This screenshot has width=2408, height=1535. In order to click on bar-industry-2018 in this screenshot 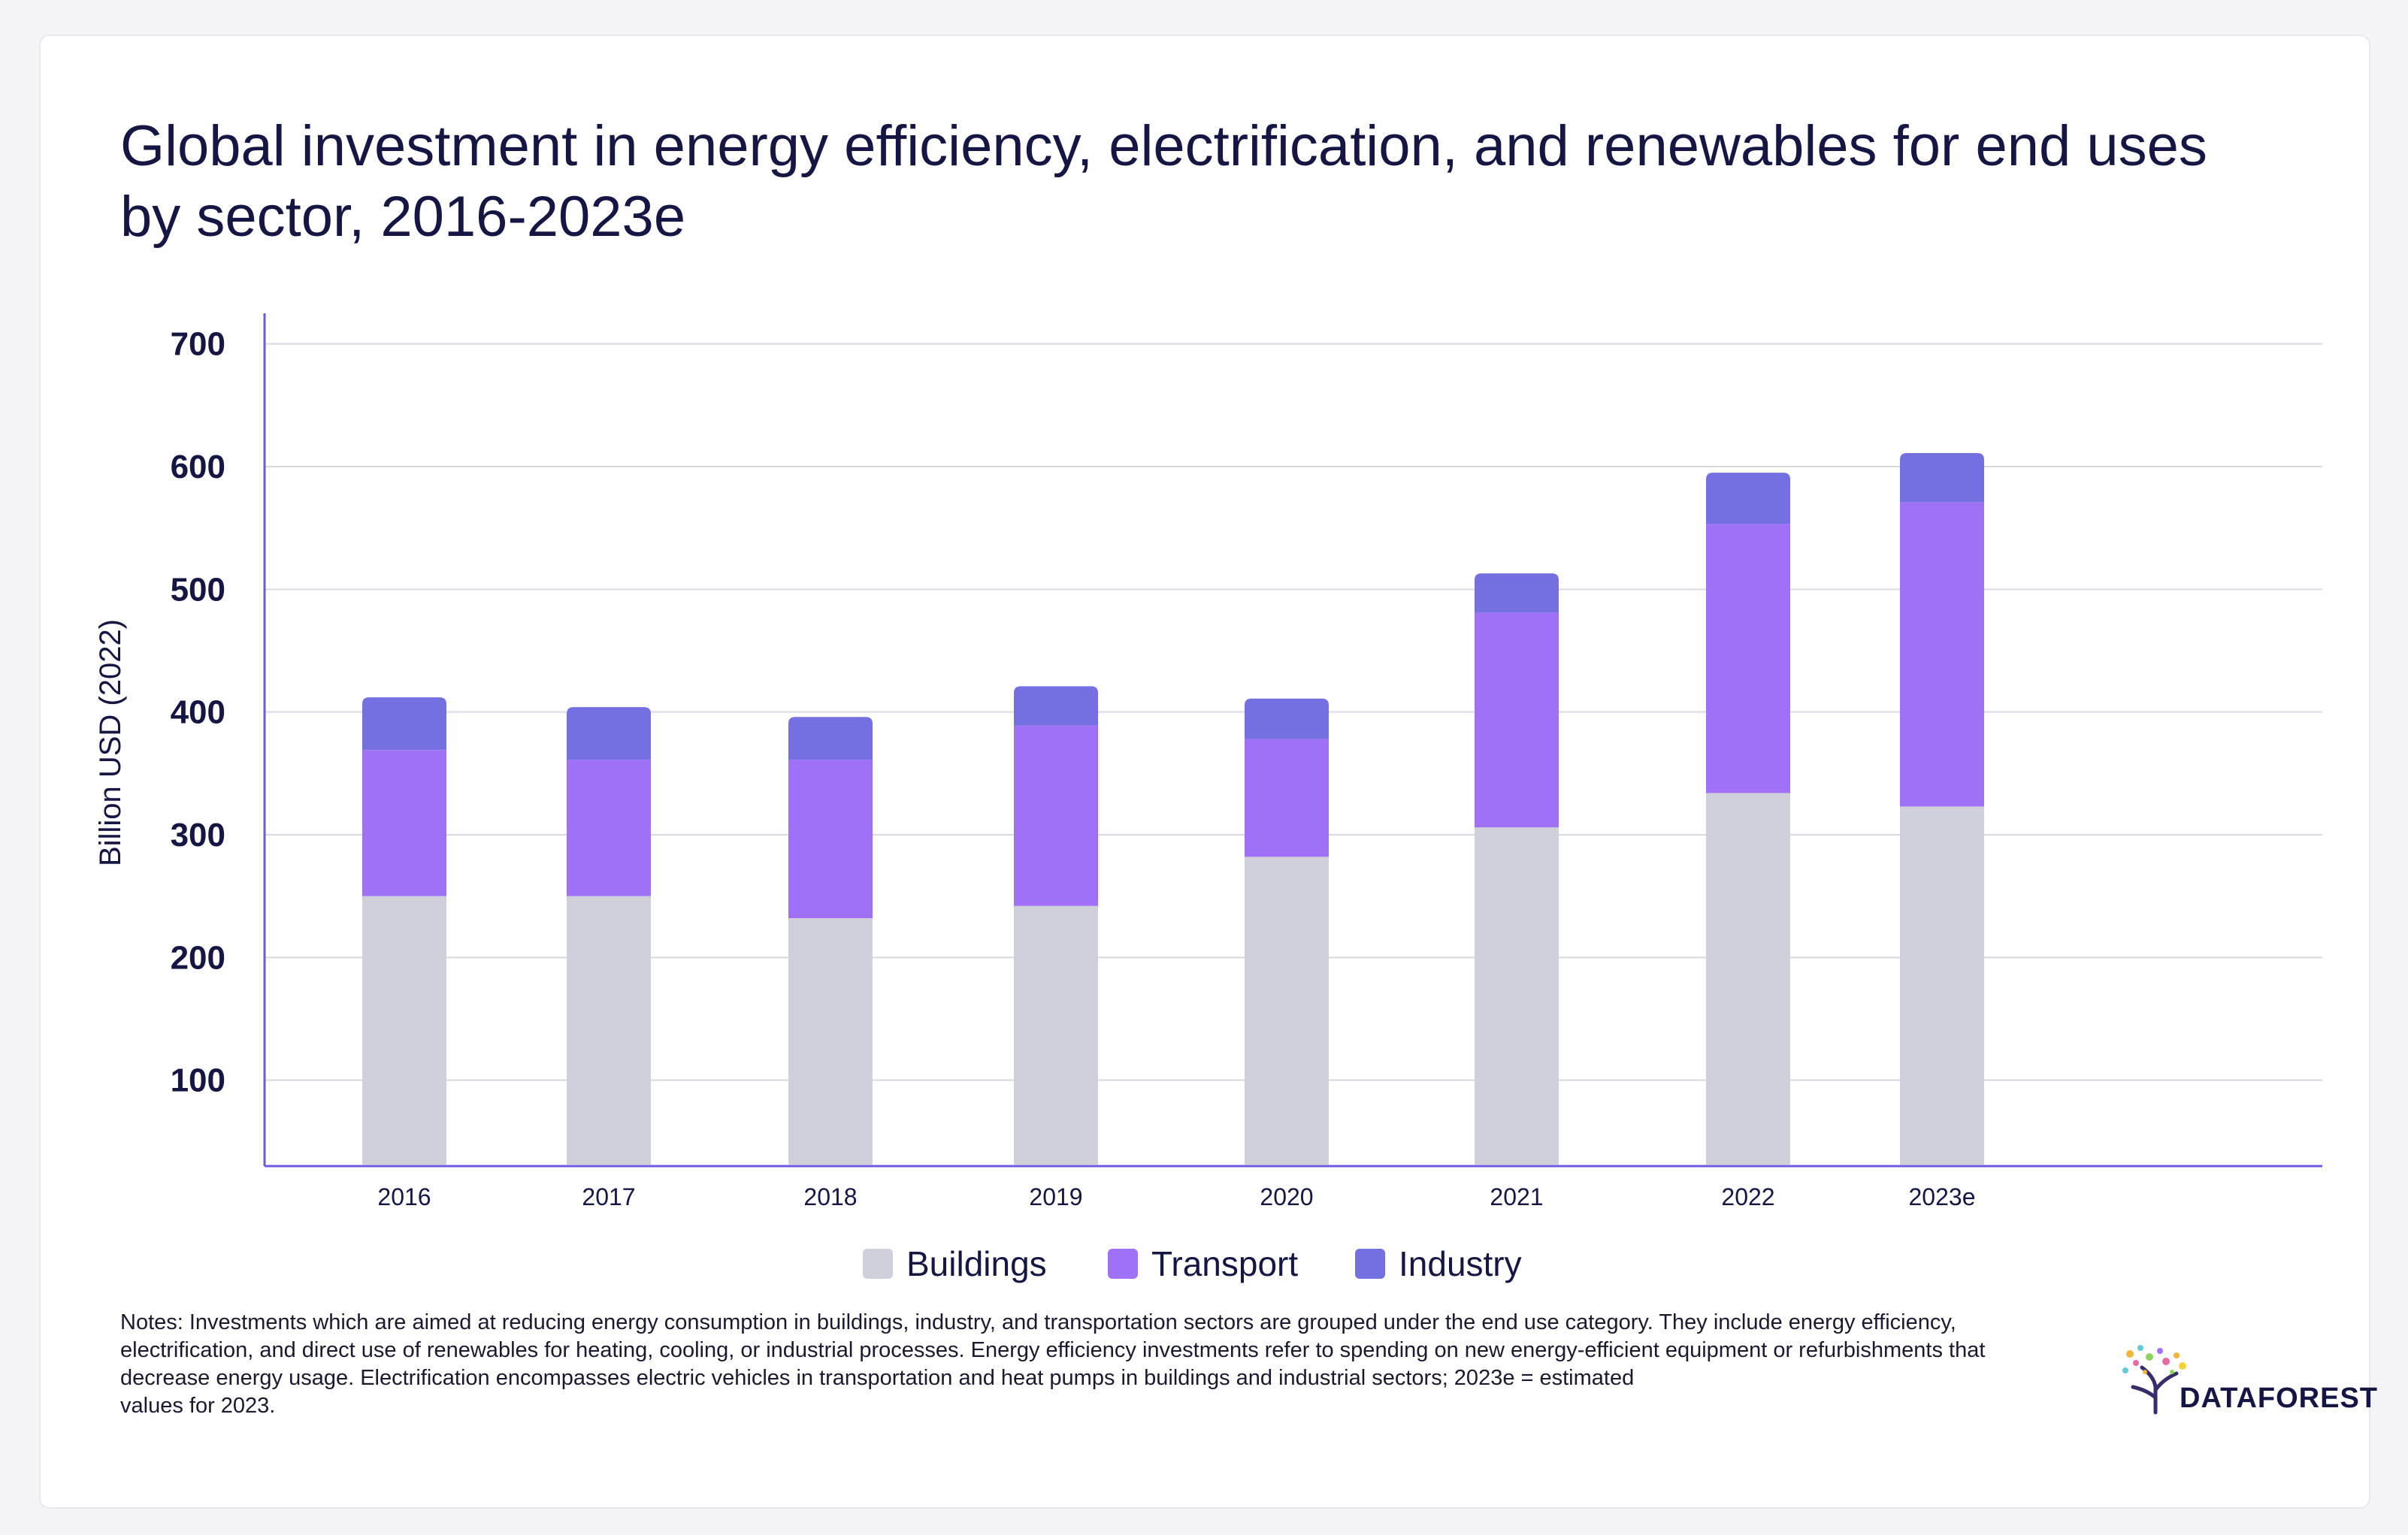, I will do `click(830, 738)`.